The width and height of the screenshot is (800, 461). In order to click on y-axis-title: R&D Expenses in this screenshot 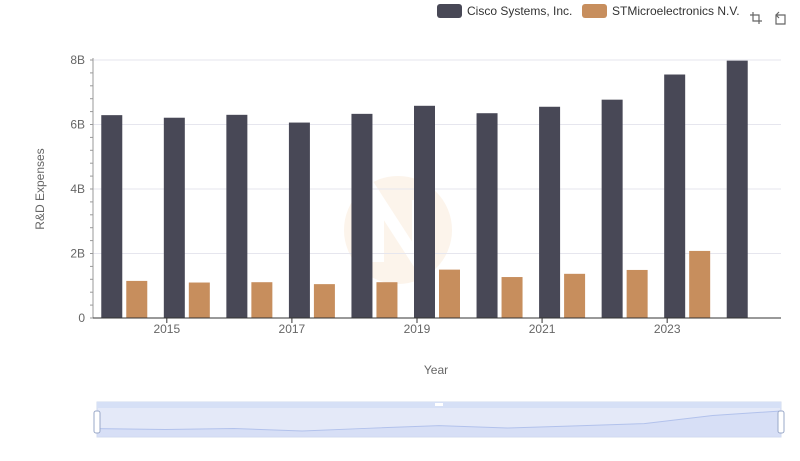, I will do `click(40, 188)`.